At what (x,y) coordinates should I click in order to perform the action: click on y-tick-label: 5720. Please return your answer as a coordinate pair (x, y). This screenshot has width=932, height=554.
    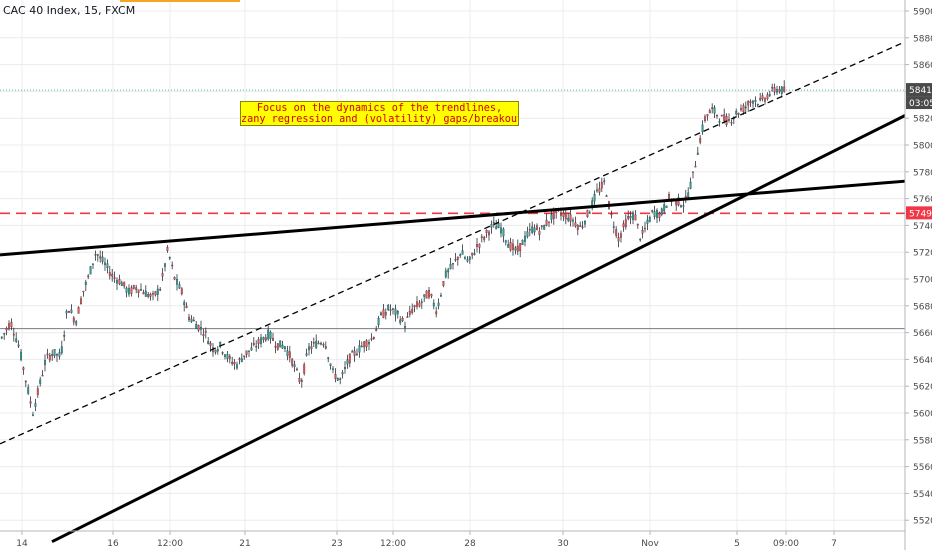
    Looking at the image, I should click on (922, 254).